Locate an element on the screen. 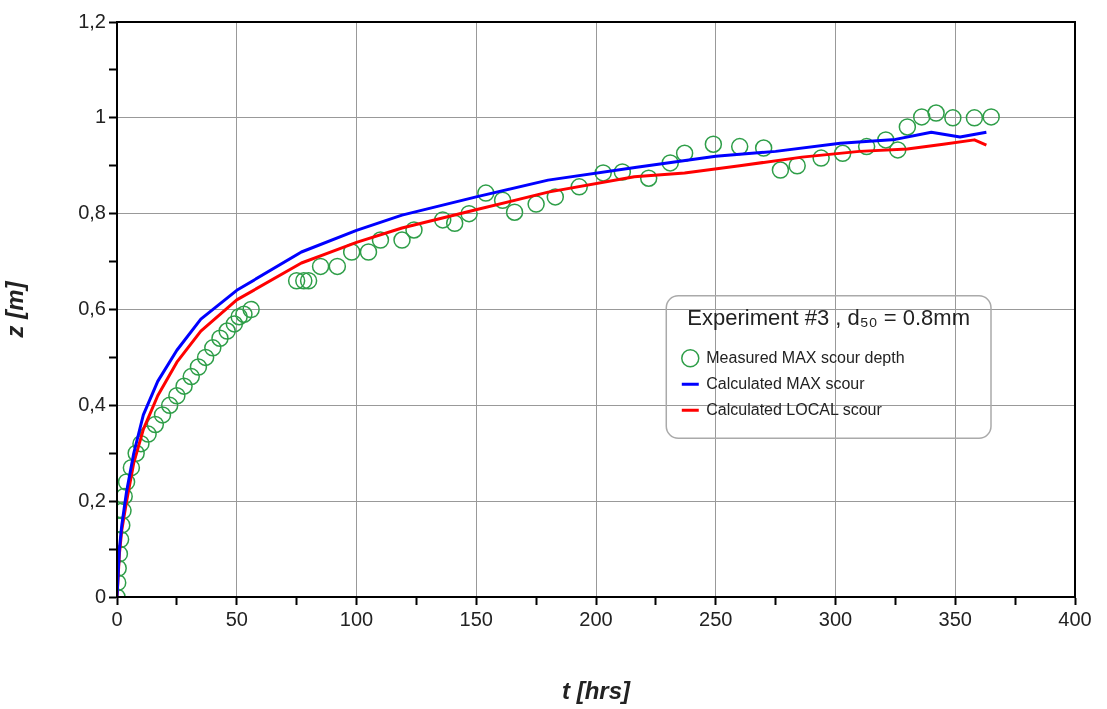 Image resolution: width=1107 pixels, height=709 pixels. x-tick-label: 50 is located at coordinates (236, 618).